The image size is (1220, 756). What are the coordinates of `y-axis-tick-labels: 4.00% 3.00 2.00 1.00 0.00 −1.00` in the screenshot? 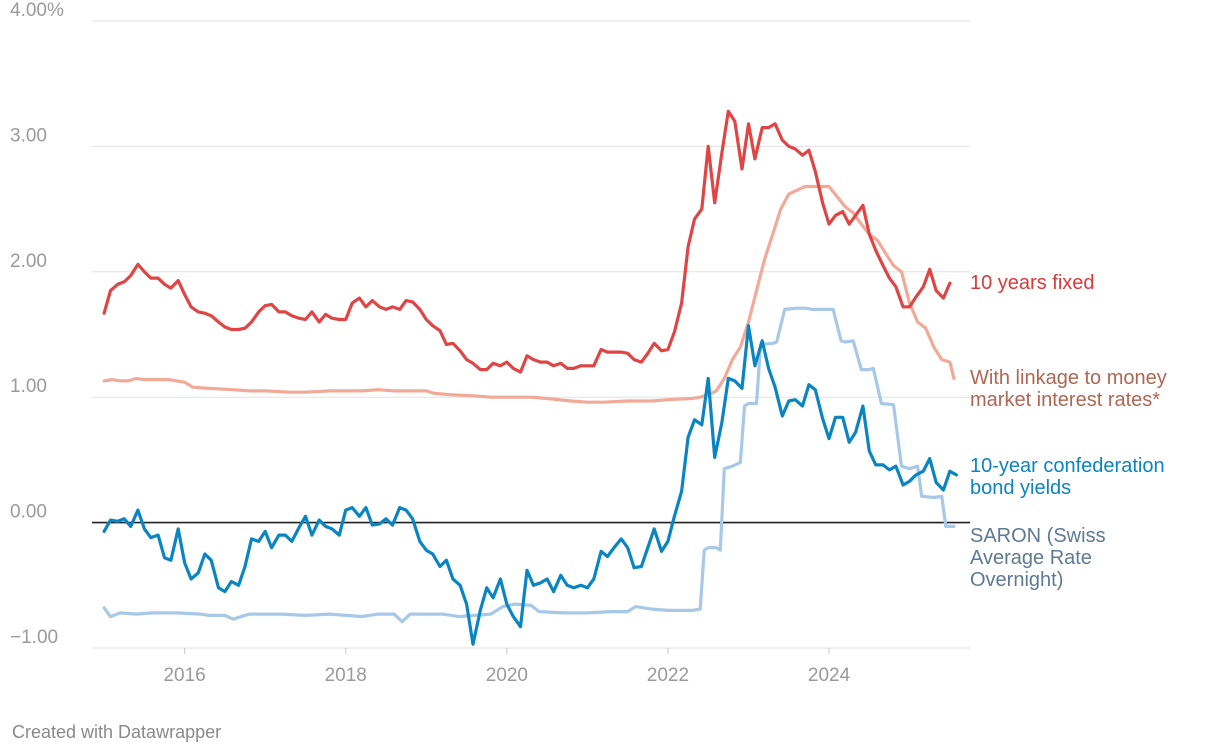 It's located at (37, 324).